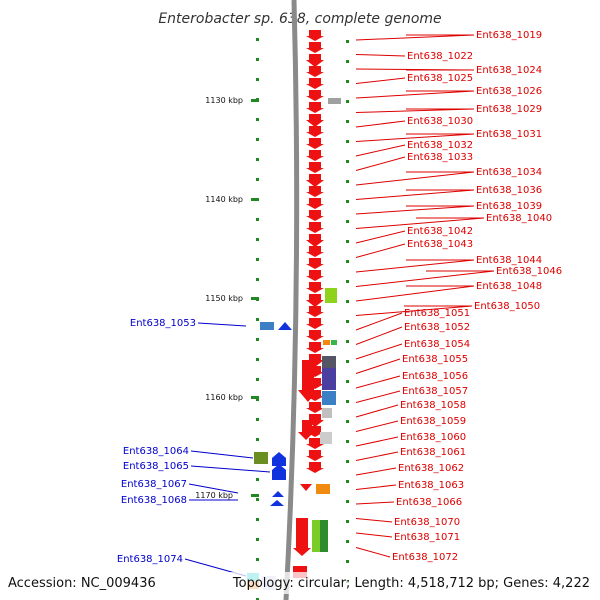  I want to click on scale-tick-label: 1170 kbp, so click(214, 495).